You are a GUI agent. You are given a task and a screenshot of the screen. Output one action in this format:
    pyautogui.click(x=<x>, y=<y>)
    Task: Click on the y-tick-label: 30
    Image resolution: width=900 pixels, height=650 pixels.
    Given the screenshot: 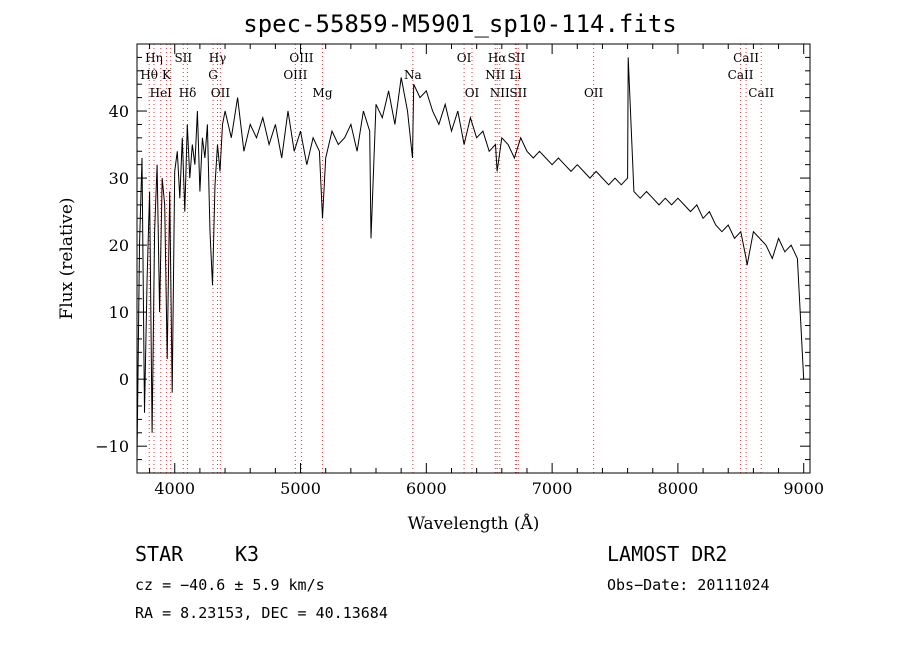 What is the action you would take?
    pyautogui.click(x=119, y=178)
    